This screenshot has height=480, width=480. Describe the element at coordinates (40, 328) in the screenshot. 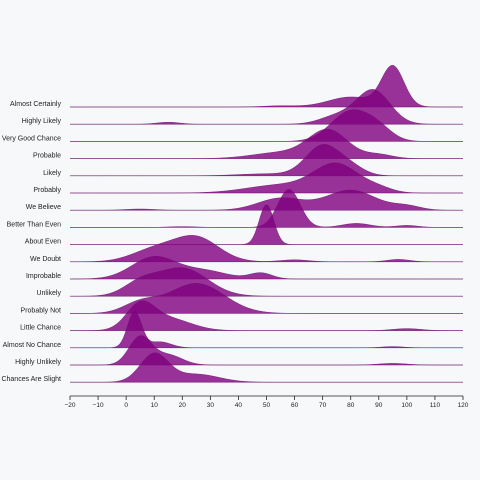

I see `row-label: Little Chance` at that location.